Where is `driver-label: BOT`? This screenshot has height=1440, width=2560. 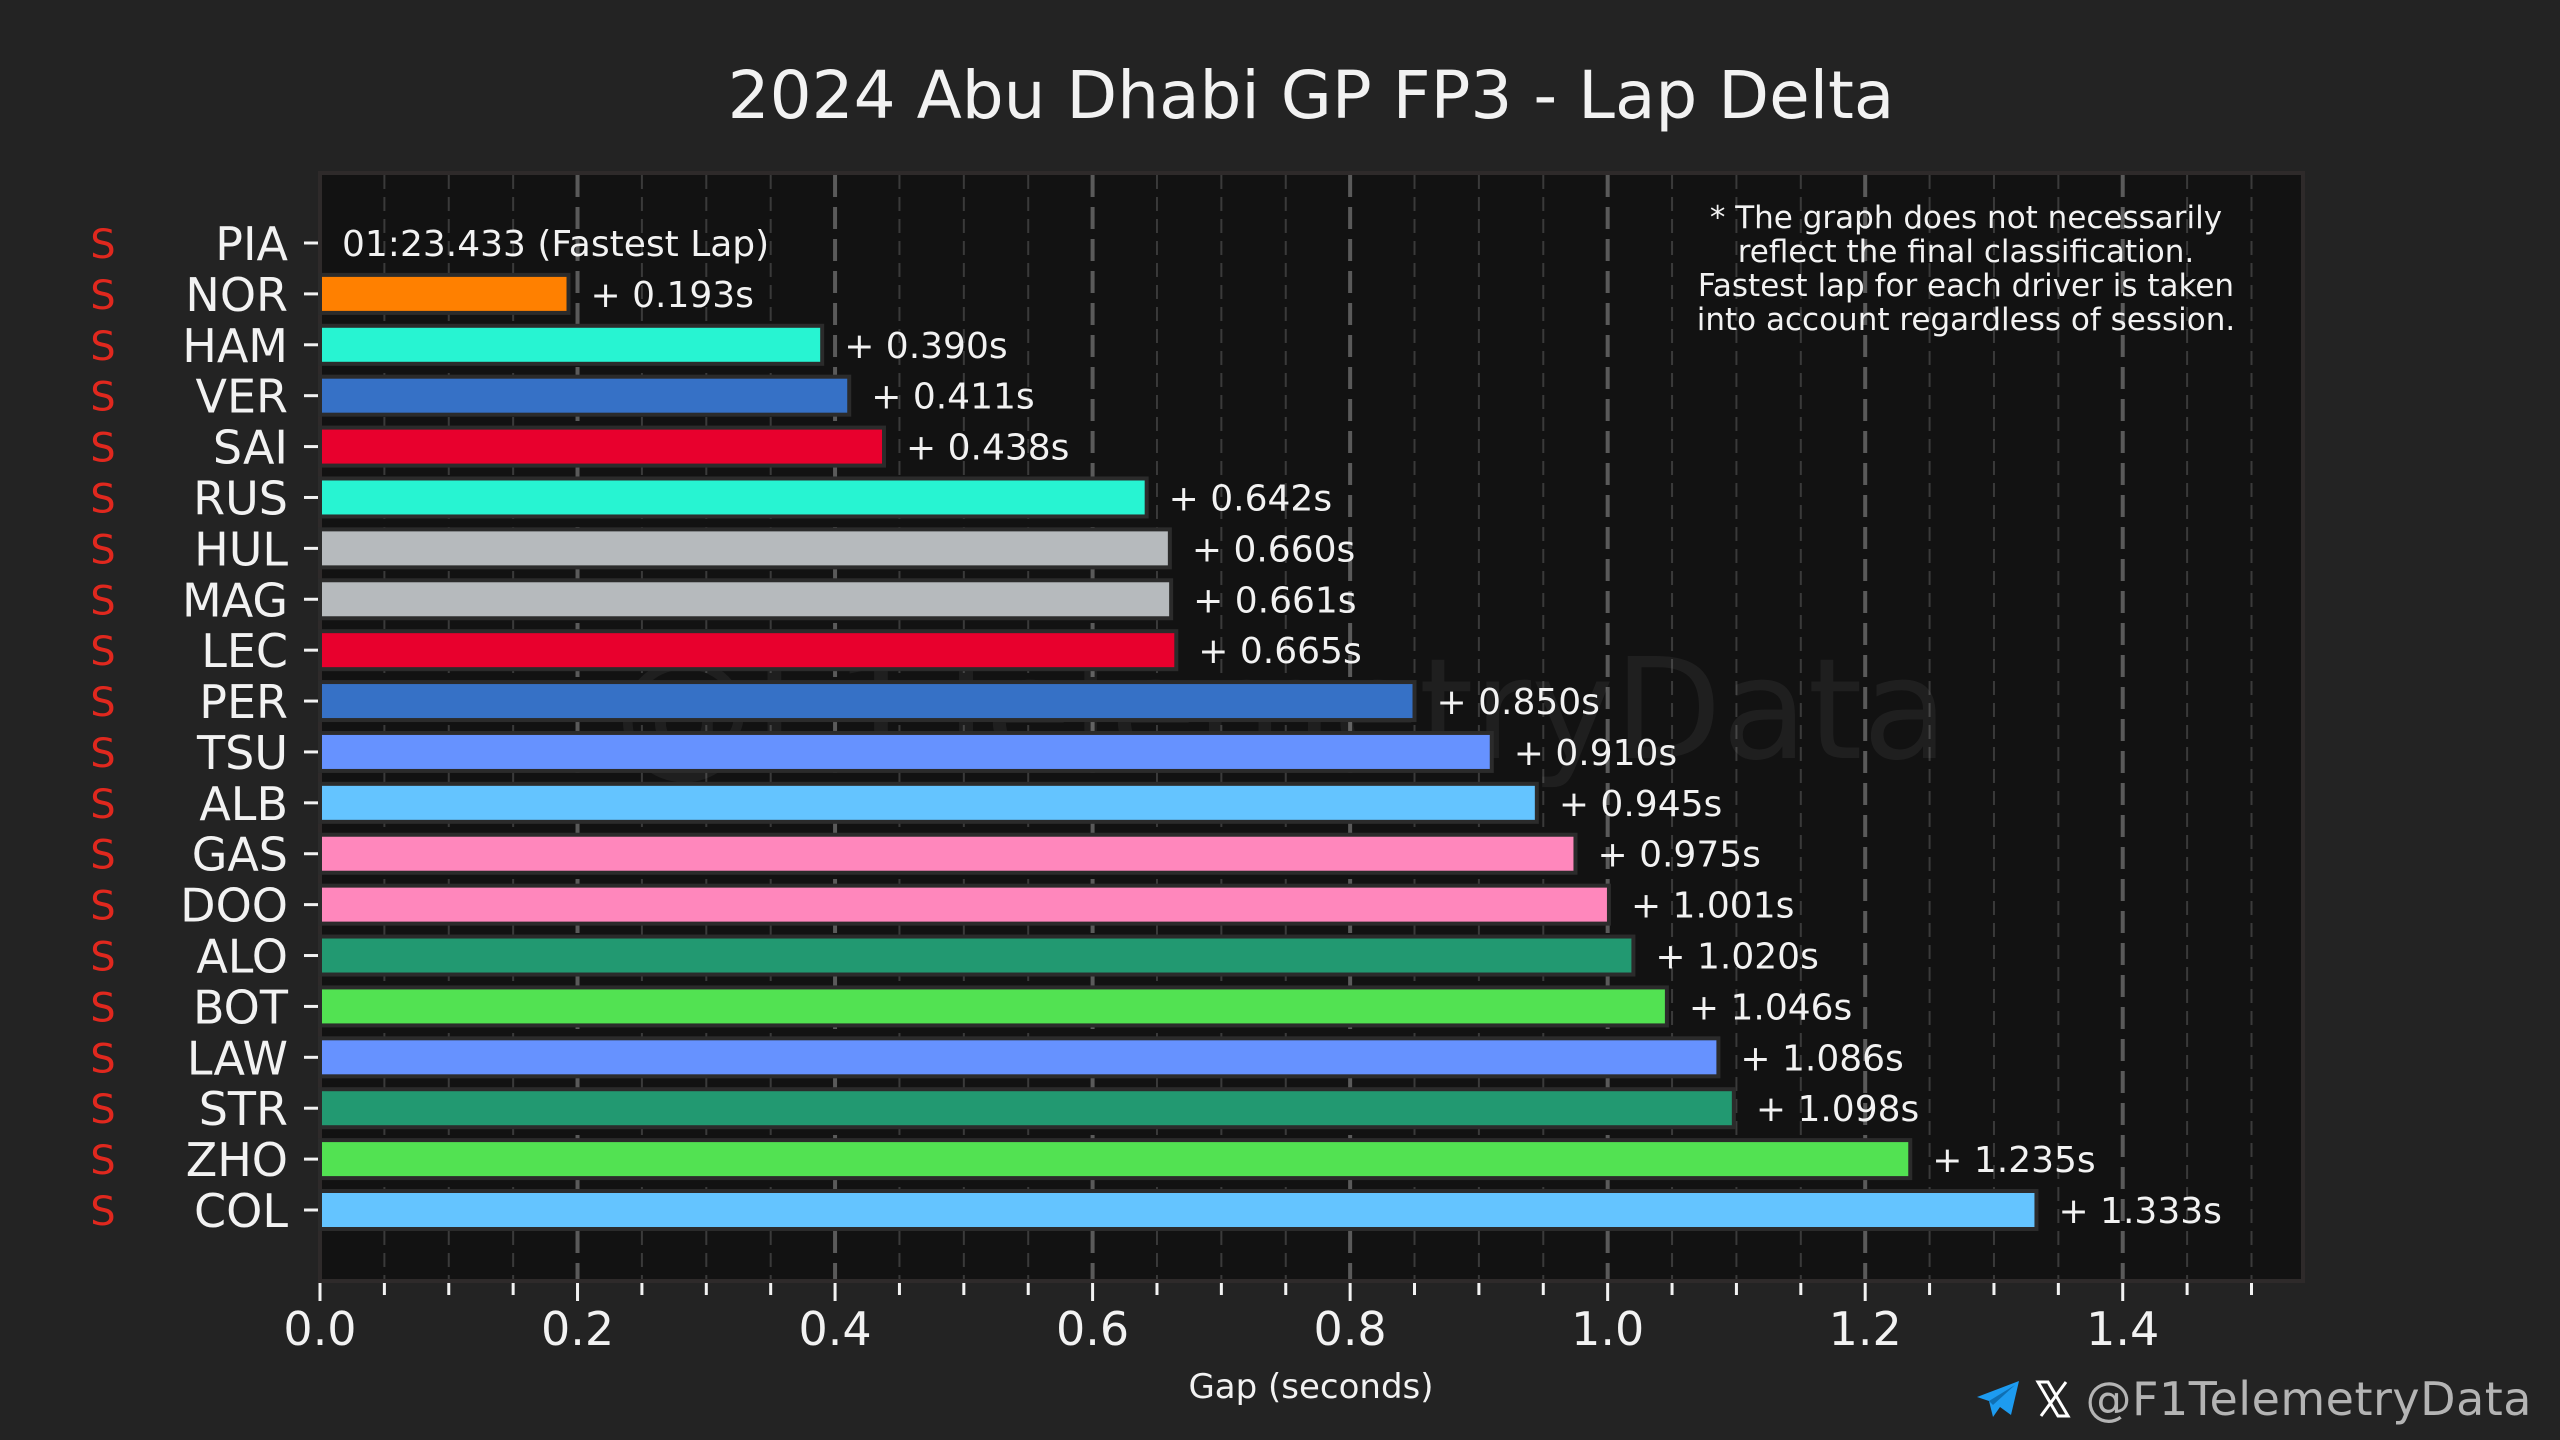
driver-label: BOT is located at coordinates (241, 1007).